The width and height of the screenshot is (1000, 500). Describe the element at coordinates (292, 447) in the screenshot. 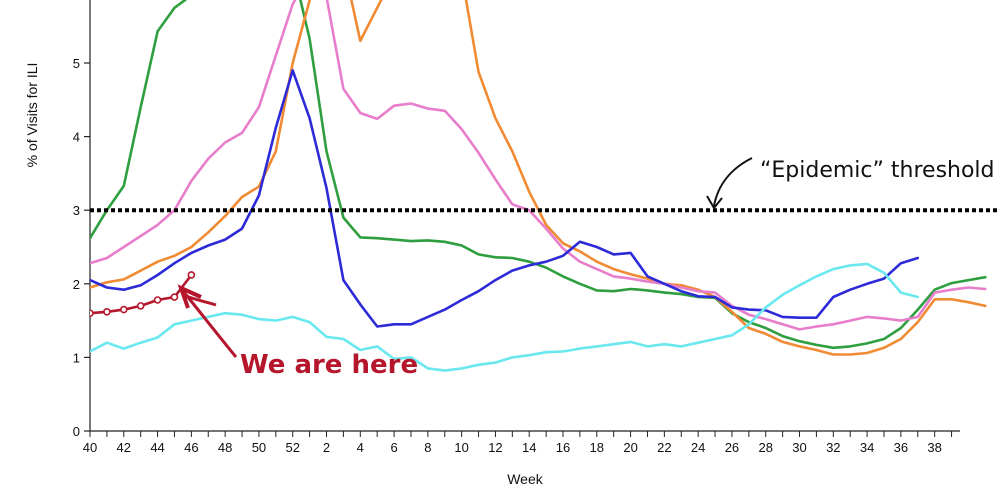

I see `x-tick-label: 52` at that location.